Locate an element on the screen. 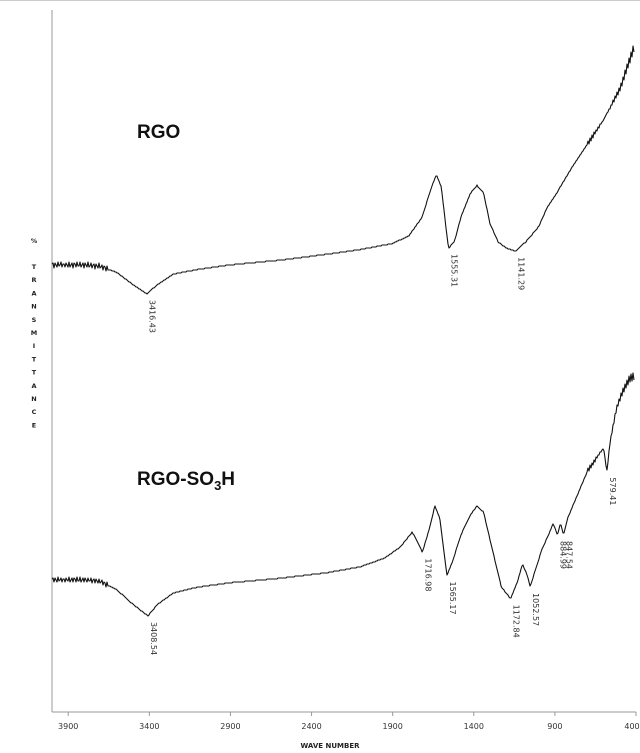 The height and width of the screenshot is (753, 640). y-axis-label-char: % is located at coordinates (34, 241).